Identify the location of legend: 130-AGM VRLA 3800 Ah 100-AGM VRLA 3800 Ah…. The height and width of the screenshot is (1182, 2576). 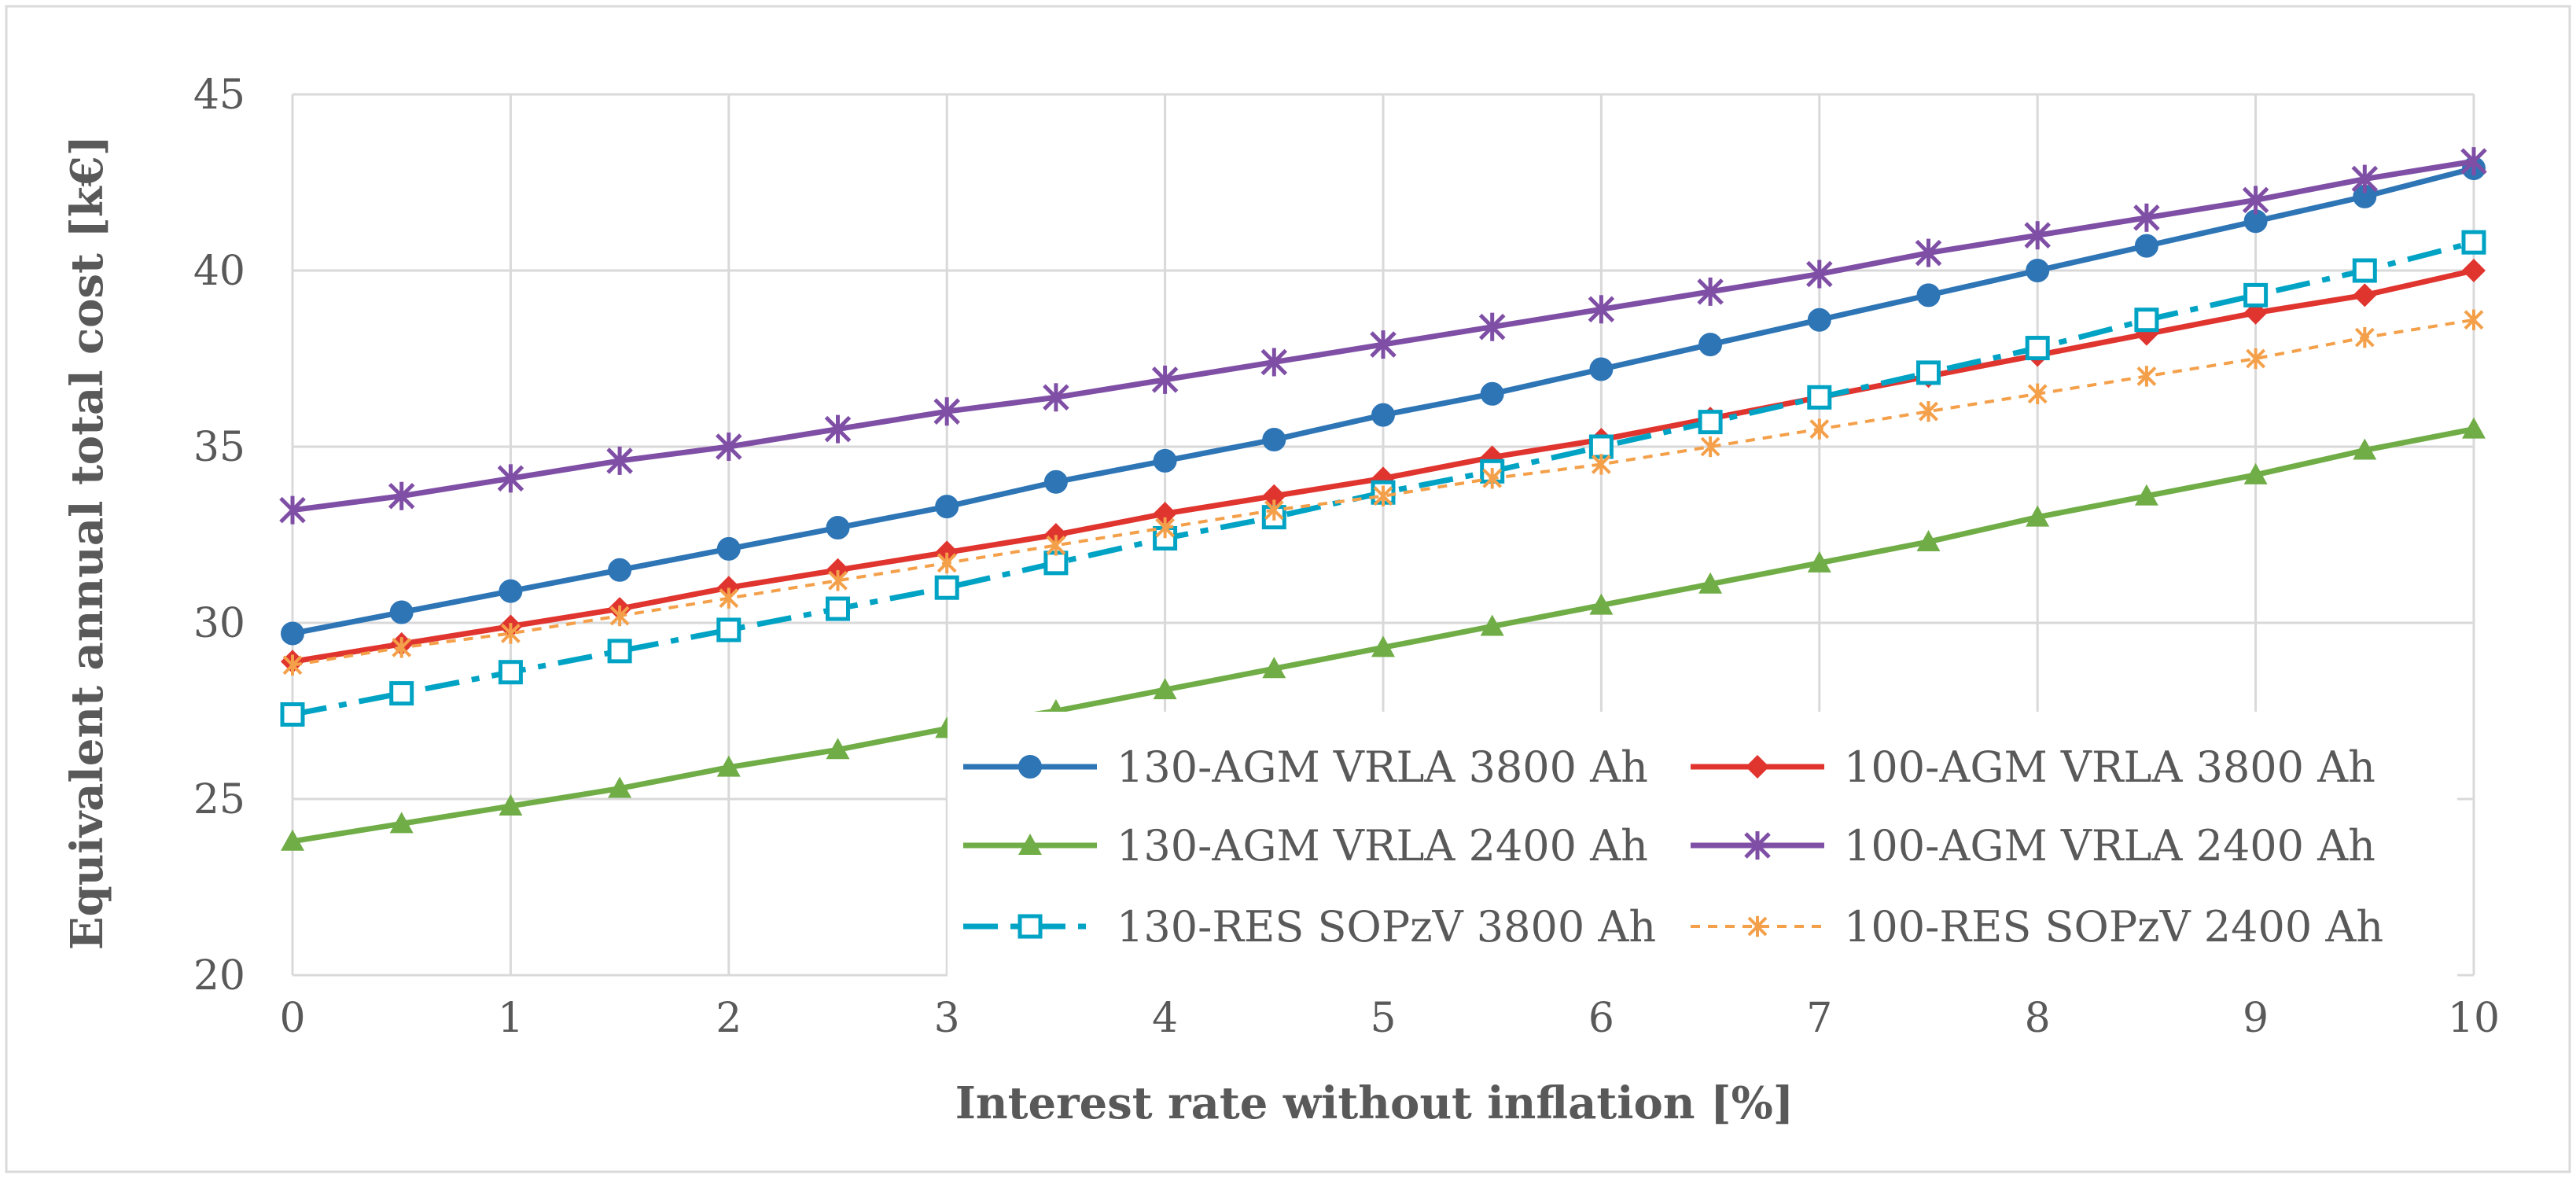
(1702, 846).